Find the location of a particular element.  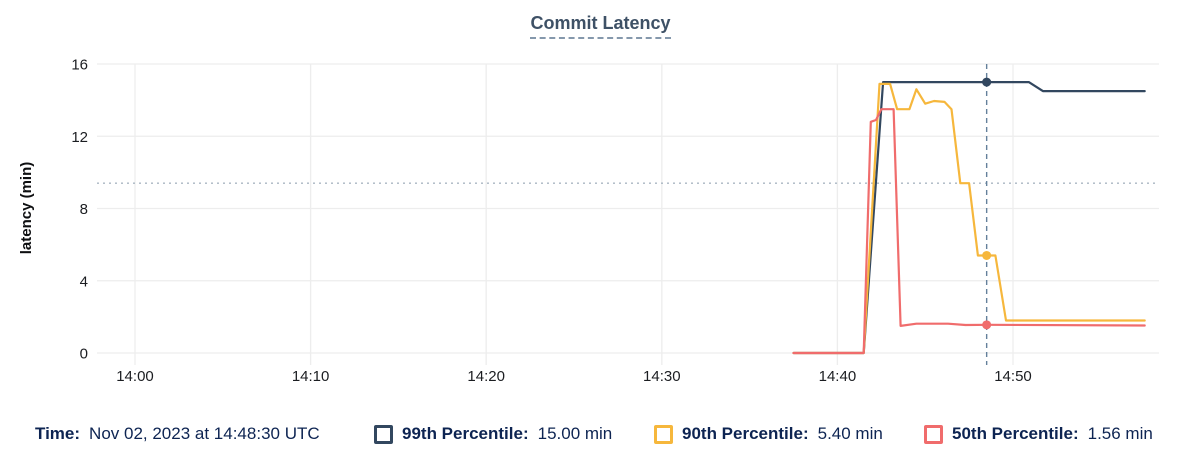

legend-time: Time: Nov 02, 2023 at 14:48:30 UTC is located at coordinates (177, 434).